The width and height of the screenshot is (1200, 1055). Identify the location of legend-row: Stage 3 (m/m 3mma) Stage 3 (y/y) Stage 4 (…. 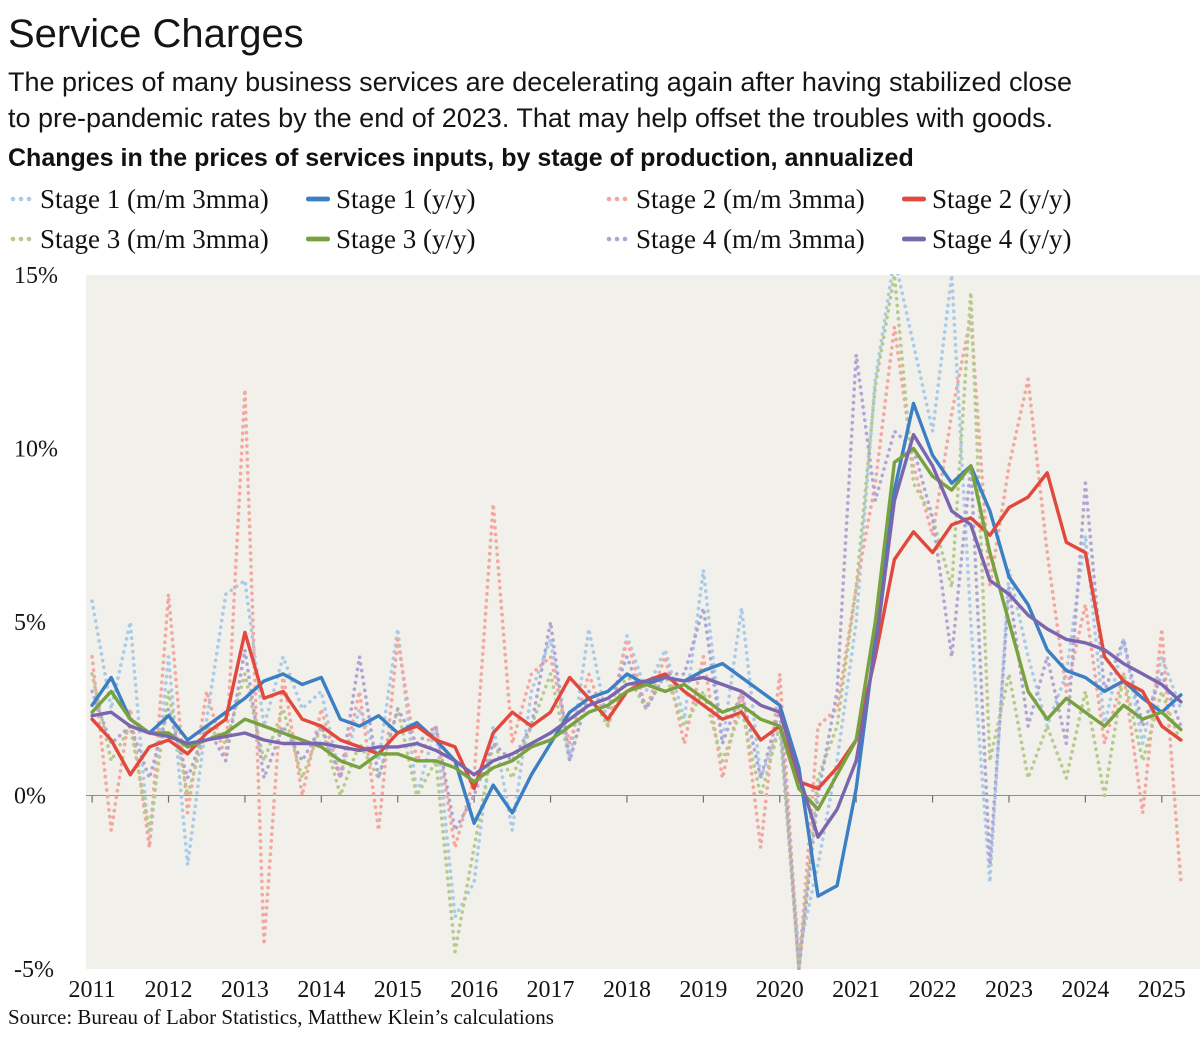
(600, 239).